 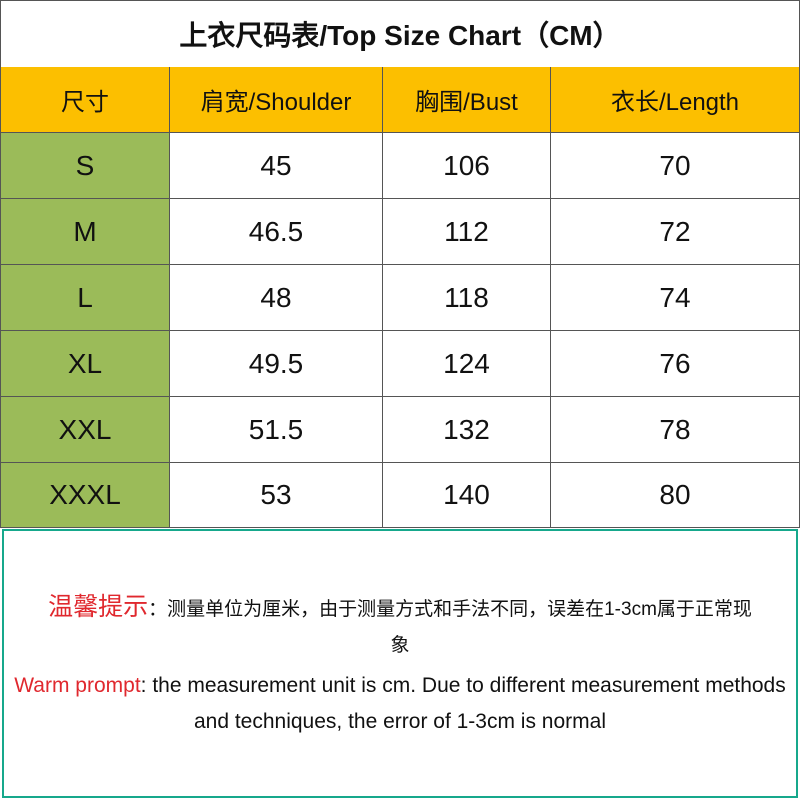 I want to click on value-cell: 72, so click(x=675, y=232).